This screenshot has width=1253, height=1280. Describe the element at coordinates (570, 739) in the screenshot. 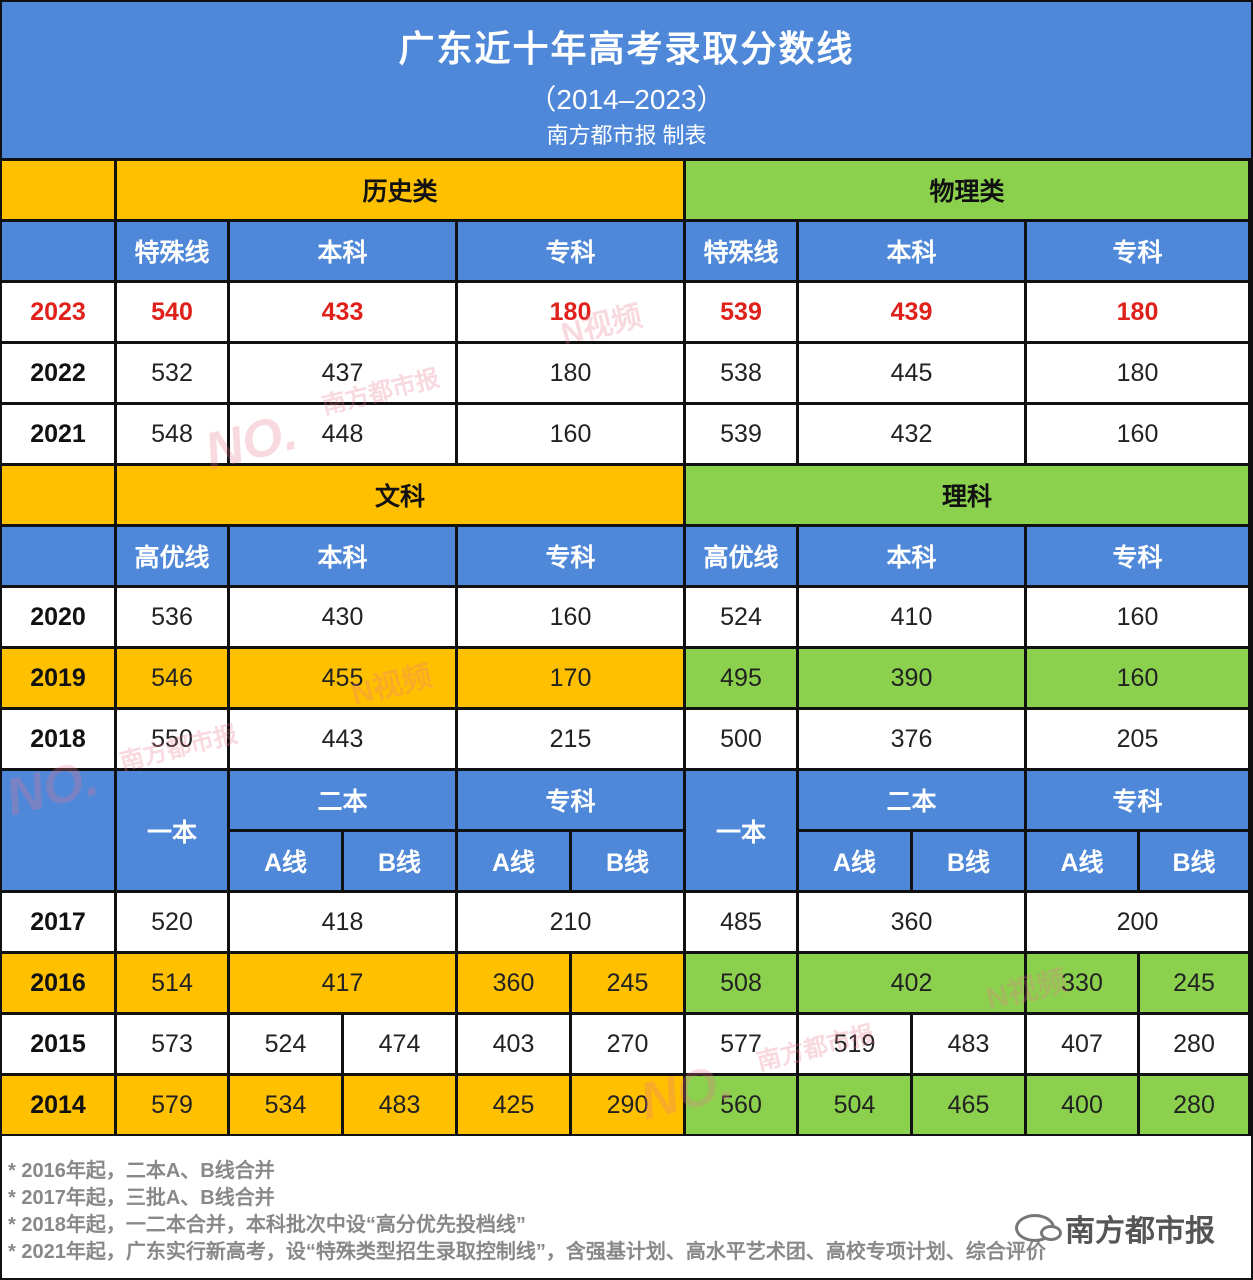

I see `score-cell: 215` at that location.